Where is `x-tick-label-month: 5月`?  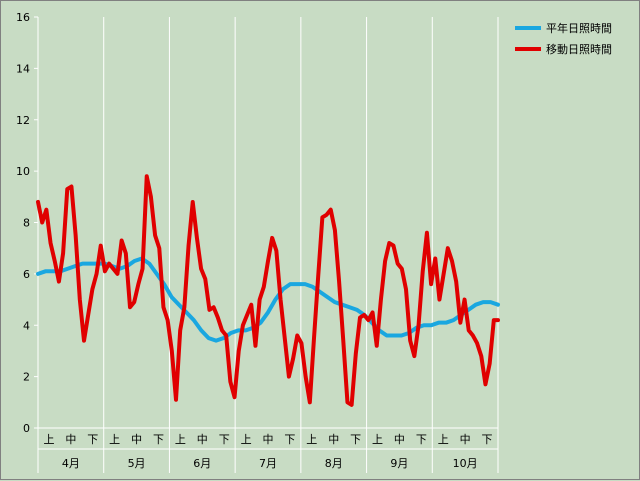
x-tick-label-month: 5月 is located at coordinates (137, 463).